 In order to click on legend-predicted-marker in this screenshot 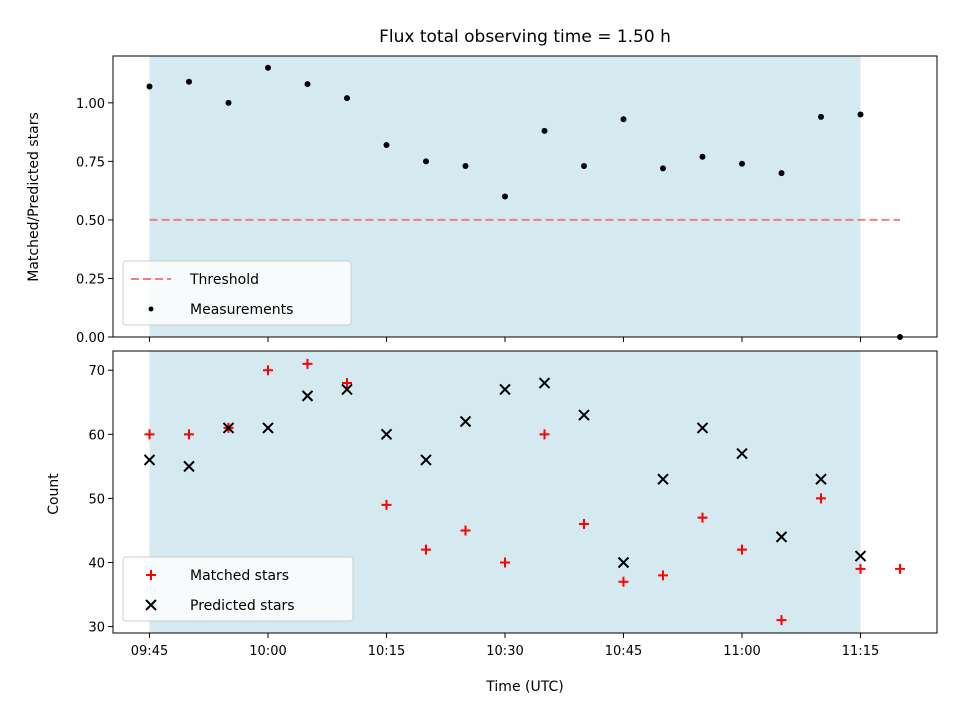, I will do `click(151, 605)`.